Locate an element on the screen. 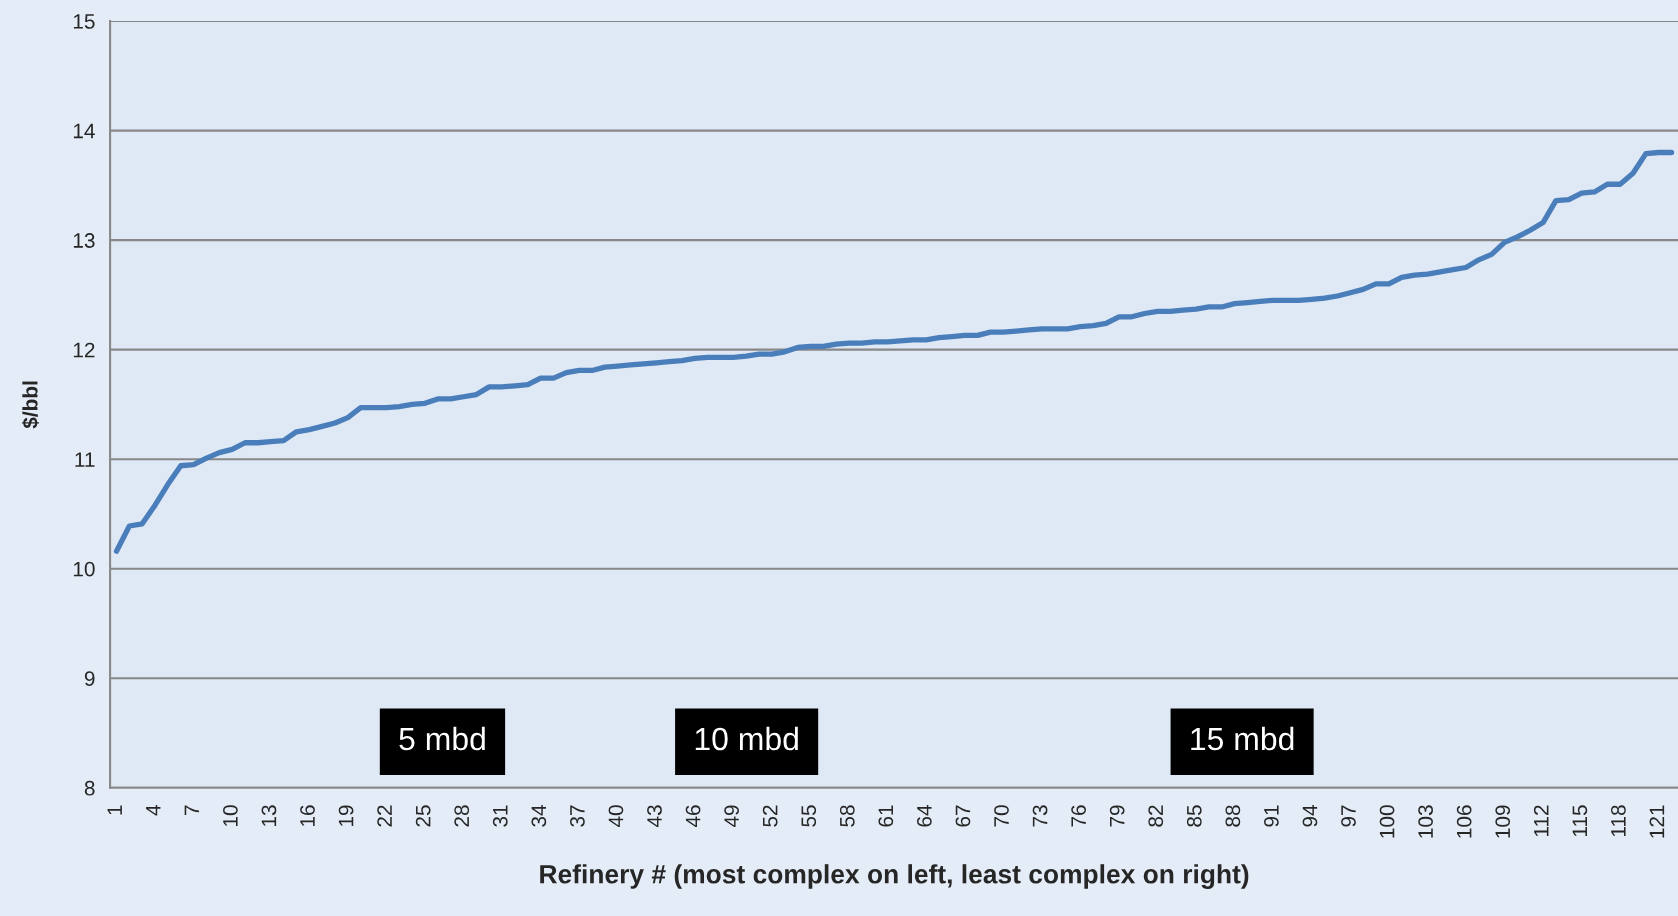  x-tick-label: 97 is located at coordinates (1348, 816).